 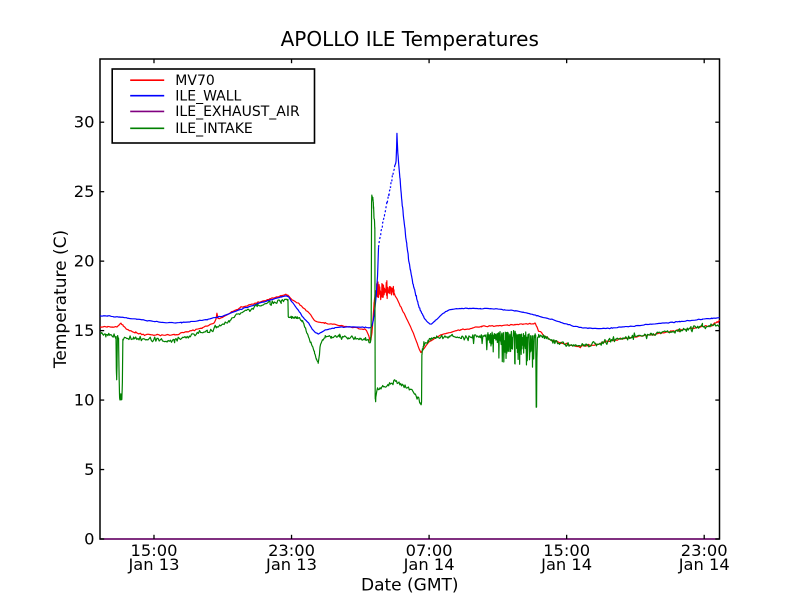 I want to click on x-tick-label-time: 07:00, so click(x=429, y=550).